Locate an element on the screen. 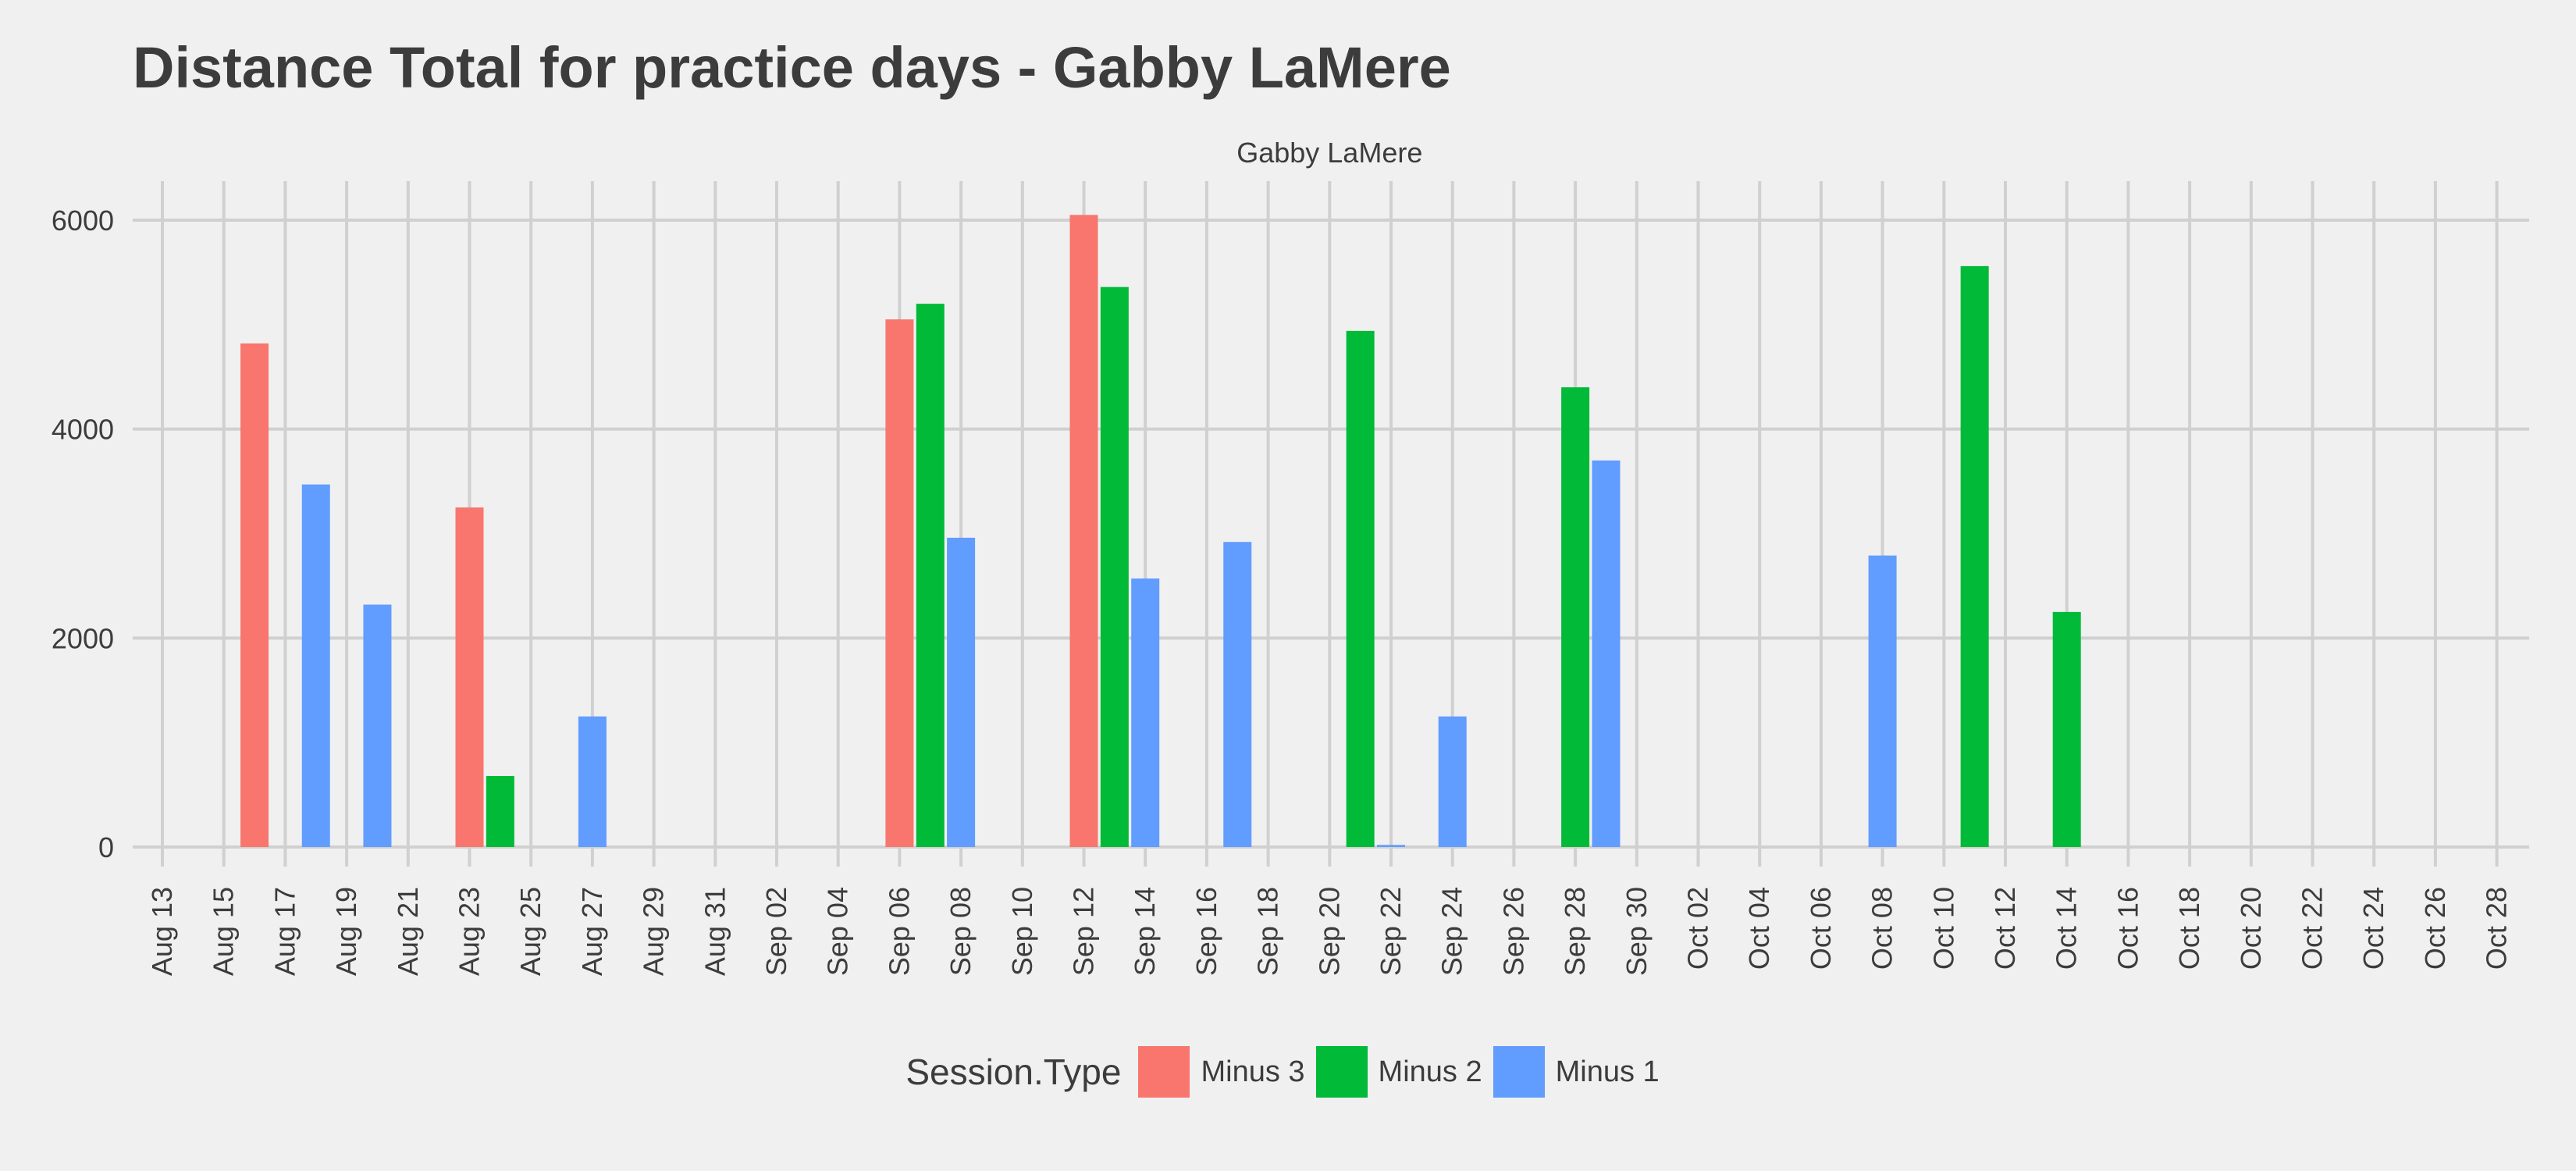 Image resolution: width=2576 pixels, height=1171 pixels. x-tick-label: Sep 10 is located at coordinates (1022, 931).